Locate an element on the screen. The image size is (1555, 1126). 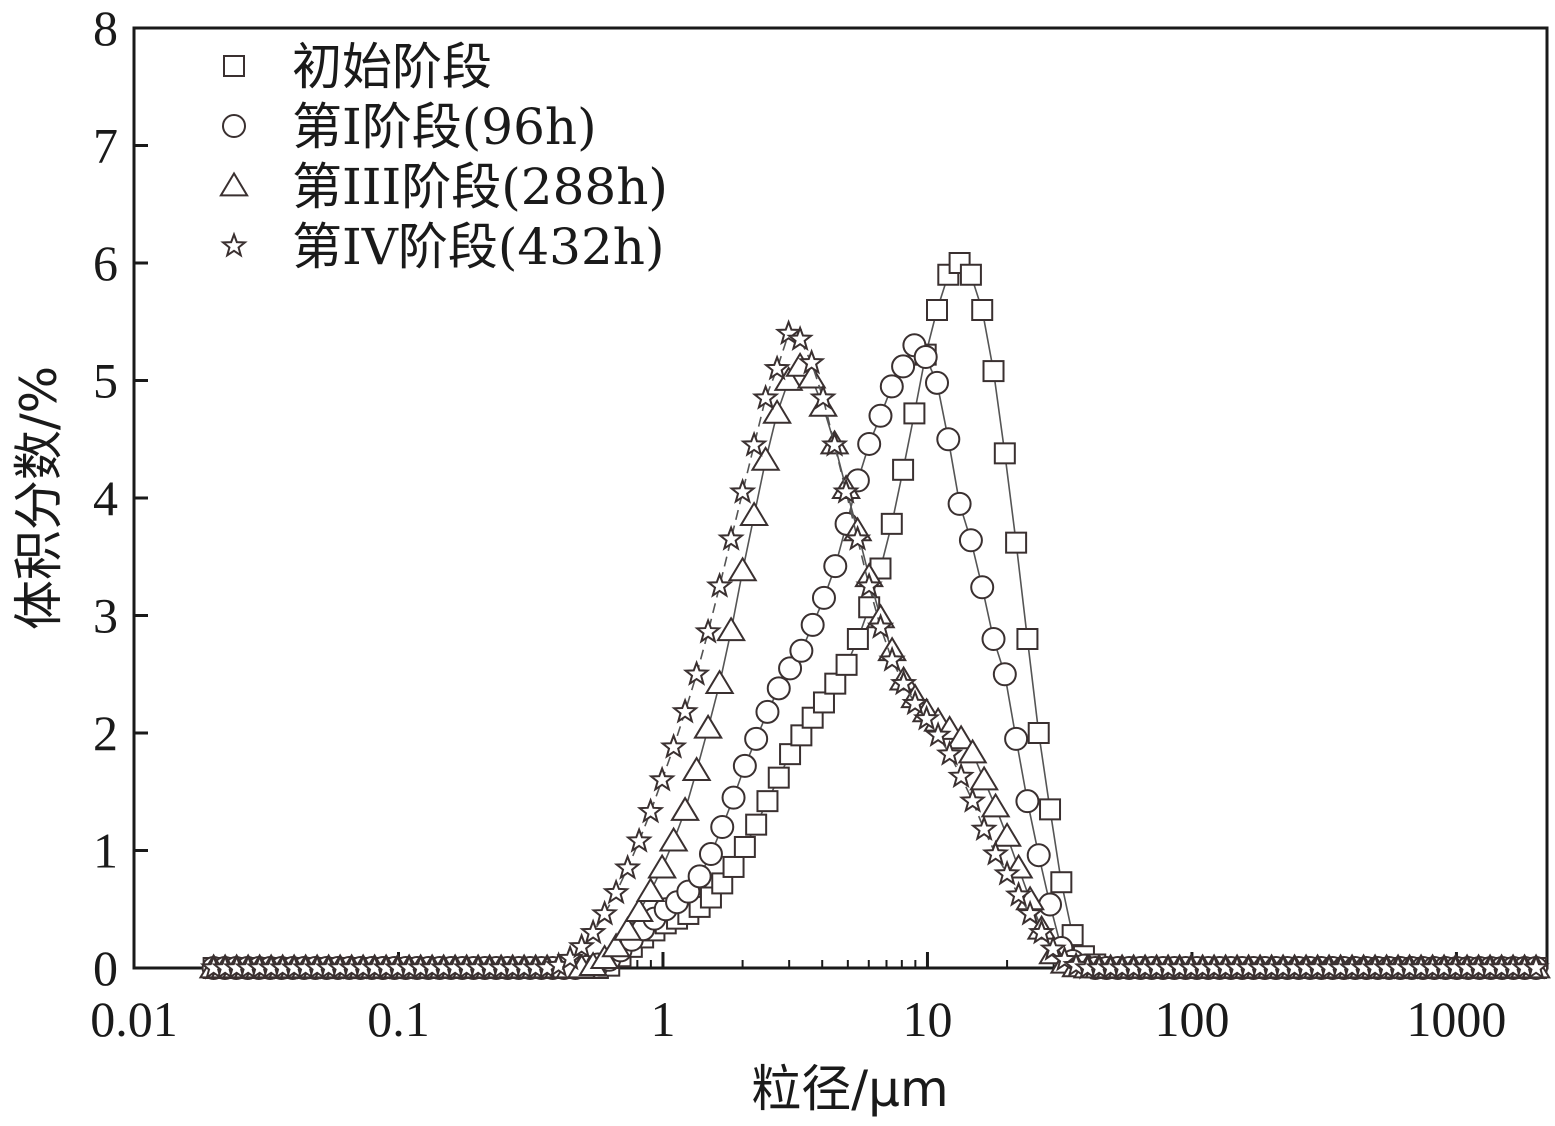
y-tick-label: 0 is located at coordinates (105, 968).